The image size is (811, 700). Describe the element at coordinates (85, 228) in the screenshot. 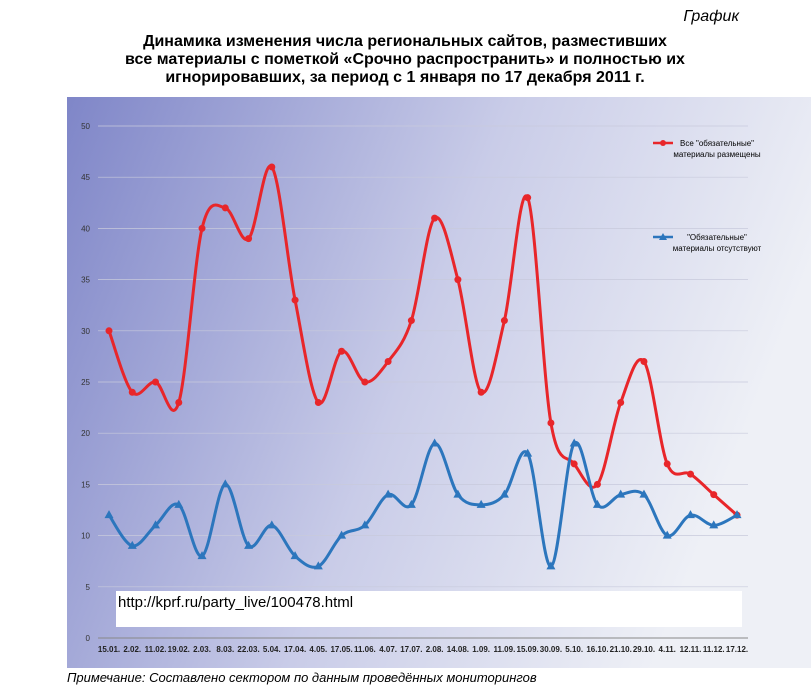

I see `y-tick-label: 40` at that location.